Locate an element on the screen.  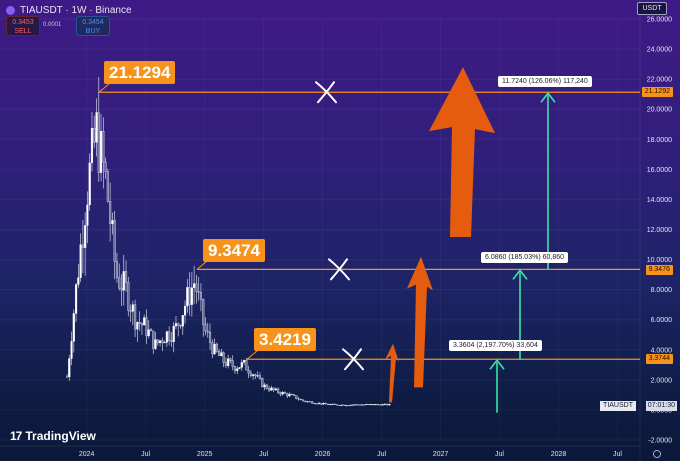
y-tick-label: 24.0000 is located at coordinates (659, 50).